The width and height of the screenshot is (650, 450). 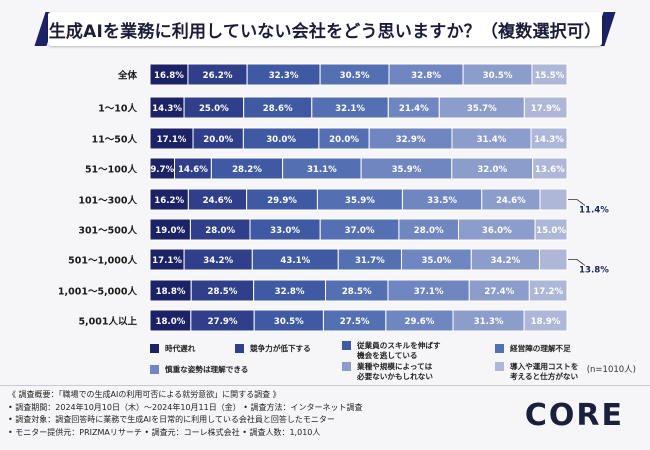 I want to click on value-label: 28.2%, so click(x=247, y=170).